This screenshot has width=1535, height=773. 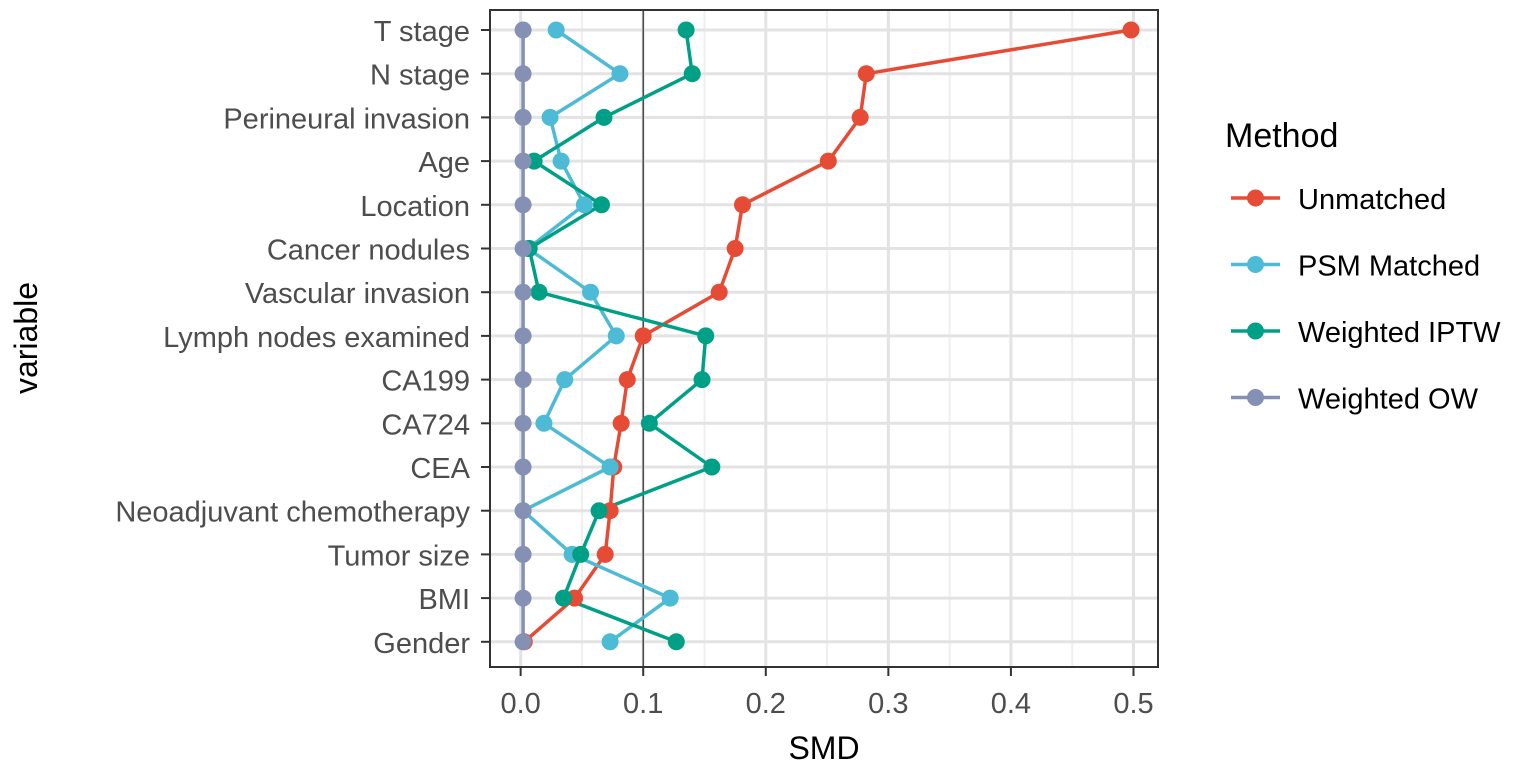 I want to click on y-axis-title: variable, so click(x=26, y=338).